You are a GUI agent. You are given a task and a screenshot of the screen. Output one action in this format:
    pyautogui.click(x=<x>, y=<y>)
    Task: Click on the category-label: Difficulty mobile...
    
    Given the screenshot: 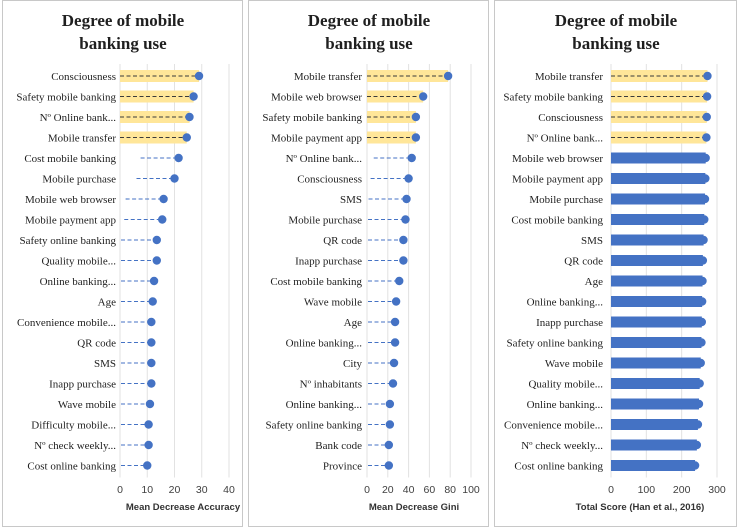 What is the action you would take?
    pyautogui.click(x=73, y=426)
    